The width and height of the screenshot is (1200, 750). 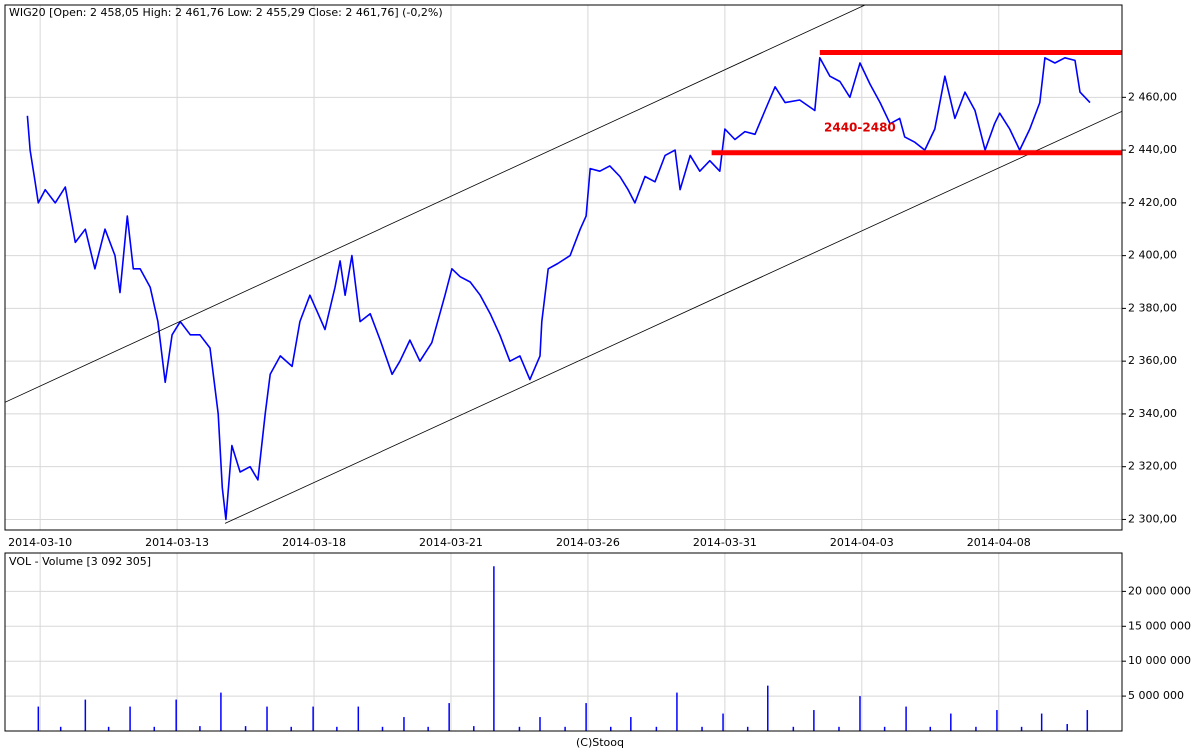 What do you see at coordinates (314, 542) in the screenshot?
I see `x-tick-label: 2014-03-18` at bounding box center [314, 542].